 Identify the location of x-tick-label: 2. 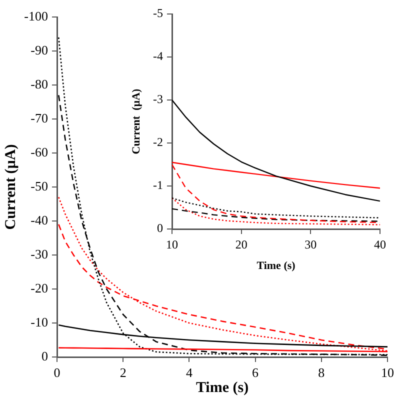
(123, 372).